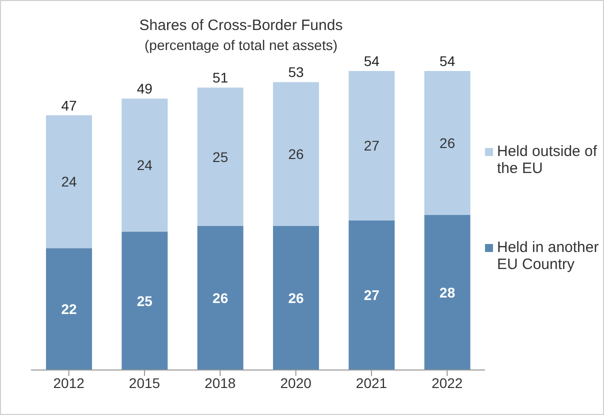 Image resolution: width=604 pixels, height=415 pixels. I want to click on legend-label: Held in another EU Country, so click(548, 255).